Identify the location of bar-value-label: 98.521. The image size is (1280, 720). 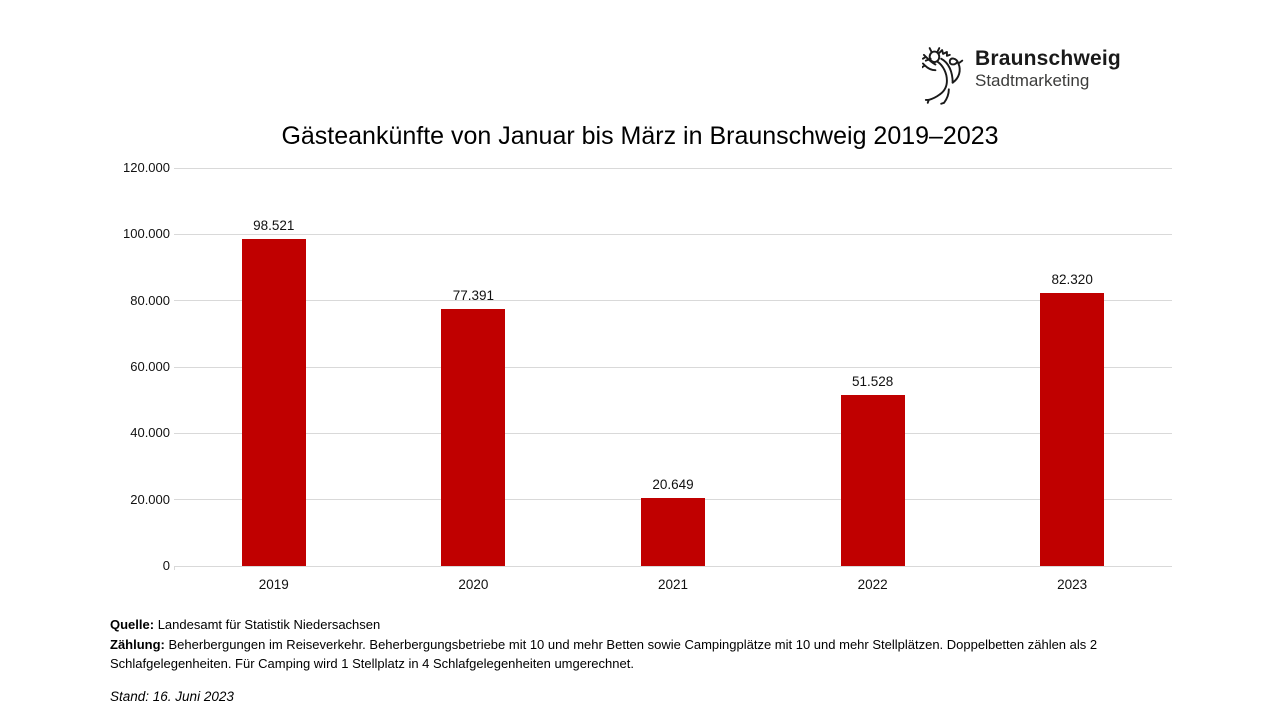
(274, 226).